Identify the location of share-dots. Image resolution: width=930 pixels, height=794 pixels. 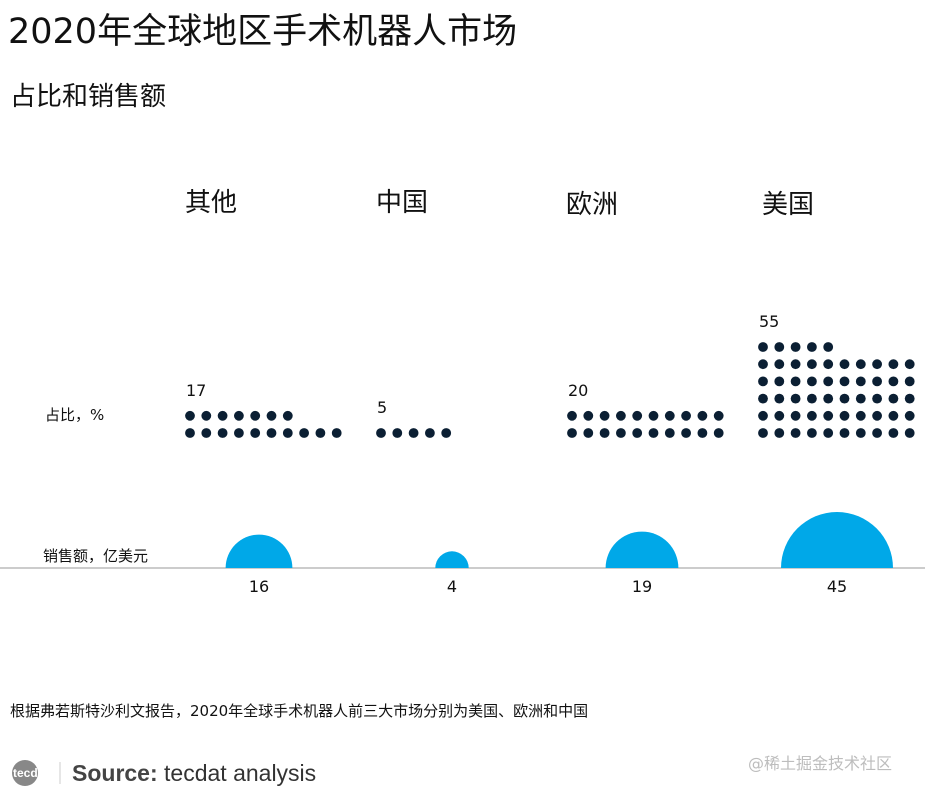
(550, 390).